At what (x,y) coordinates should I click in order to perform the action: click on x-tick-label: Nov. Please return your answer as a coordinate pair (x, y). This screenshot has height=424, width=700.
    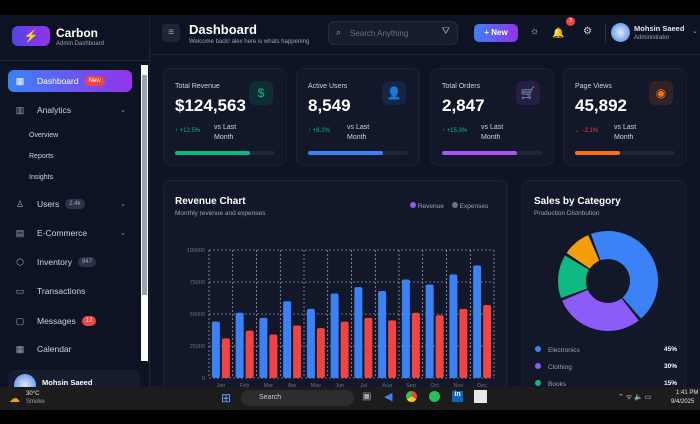
    Looking at the image, I should click on (458, 385).